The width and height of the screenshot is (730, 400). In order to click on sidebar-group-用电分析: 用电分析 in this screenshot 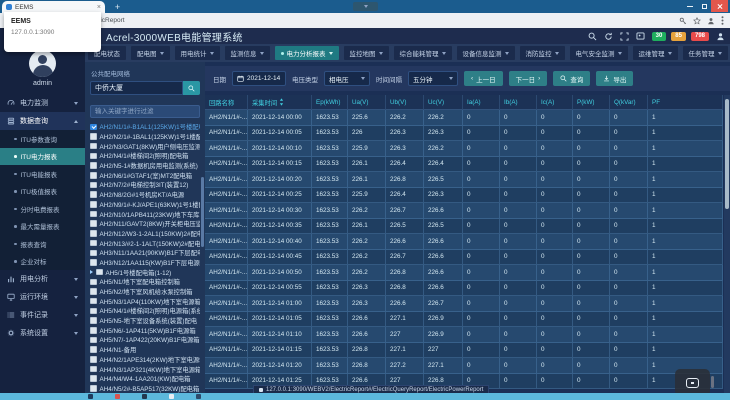, I will do `click(42, 279)`.